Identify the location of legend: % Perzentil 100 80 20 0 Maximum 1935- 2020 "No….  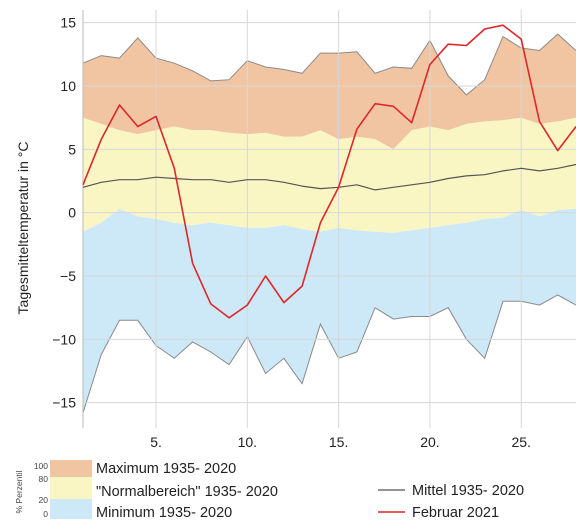
(269, 490).